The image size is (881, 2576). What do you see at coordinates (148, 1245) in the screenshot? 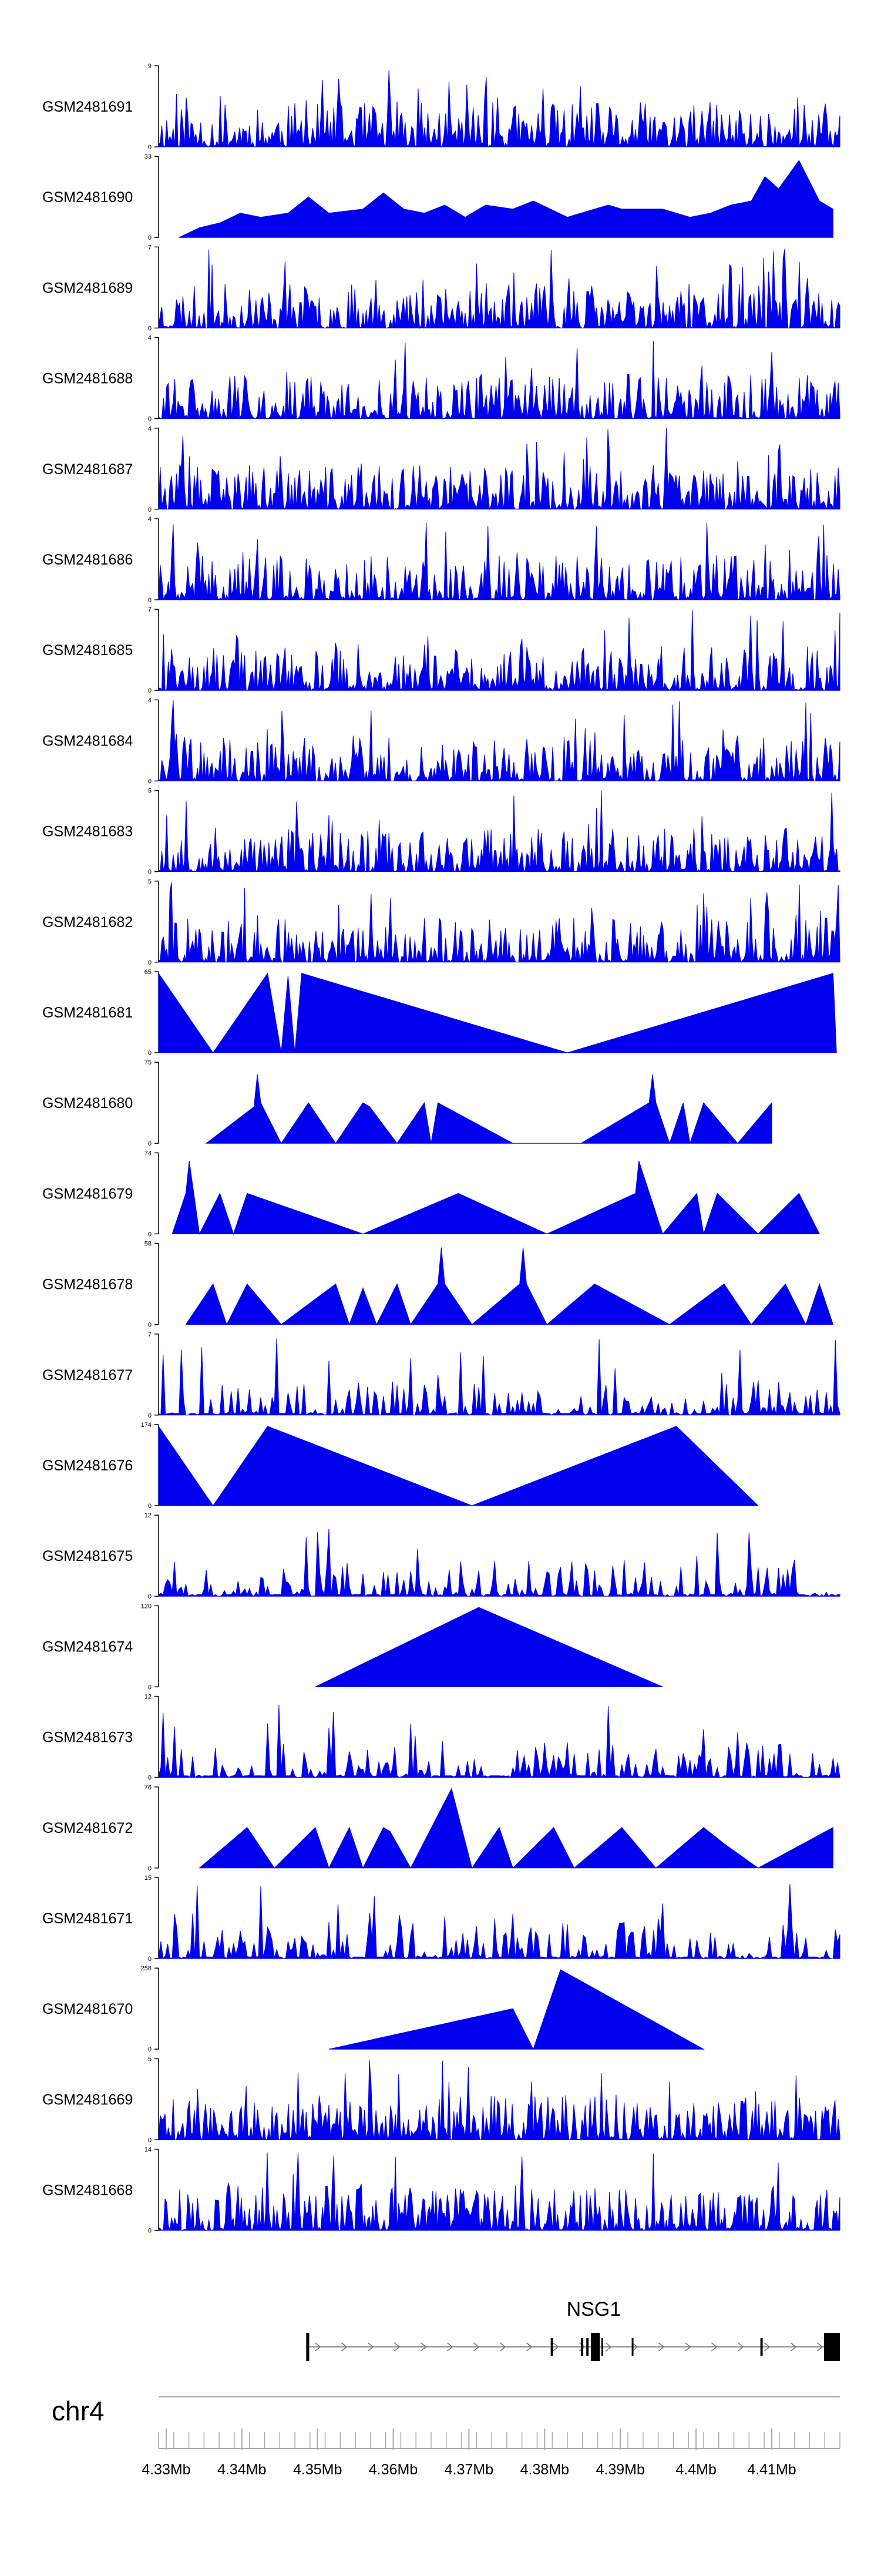
I see `y-tick-label-max: 58` at bounding box center [148, 1245].